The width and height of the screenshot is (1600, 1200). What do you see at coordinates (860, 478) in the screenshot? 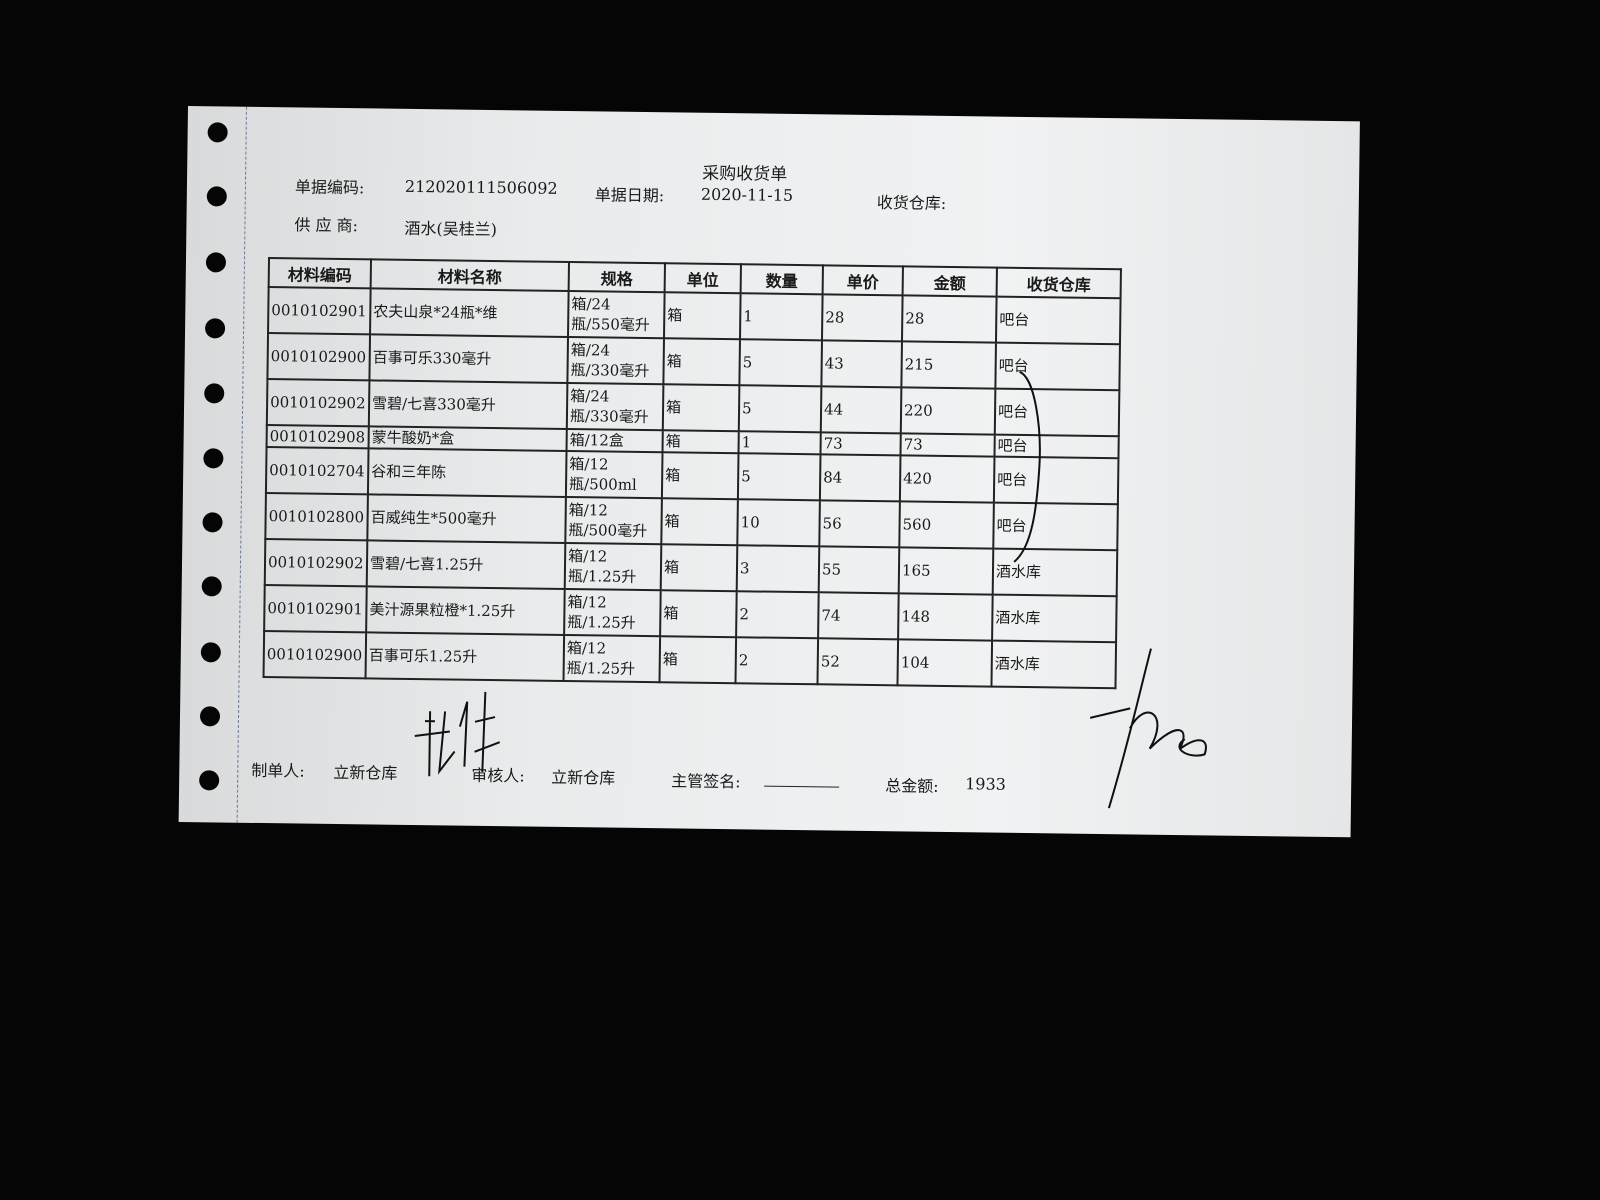
I see `item-price: 84` at bounding box center [860, 478].